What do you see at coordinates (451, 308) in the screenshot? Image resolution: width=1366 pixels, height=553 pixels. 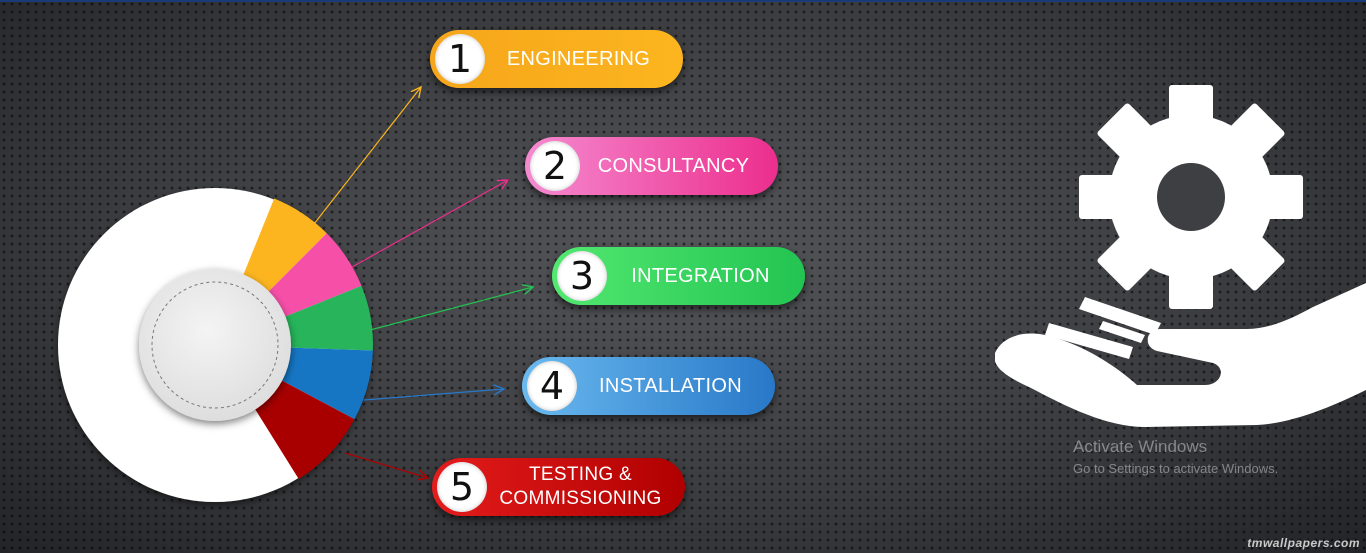 I see `arrow-integration` at bounding box center [451, 308].